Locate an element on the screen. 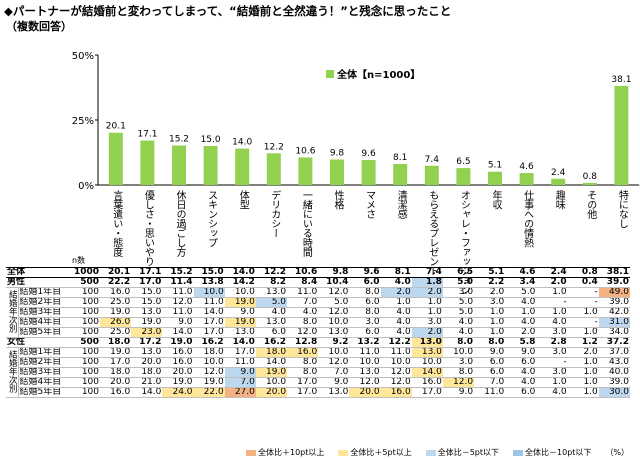 The image size is (640, 459). unit-label: （%） is located at coordinates (617, 452).